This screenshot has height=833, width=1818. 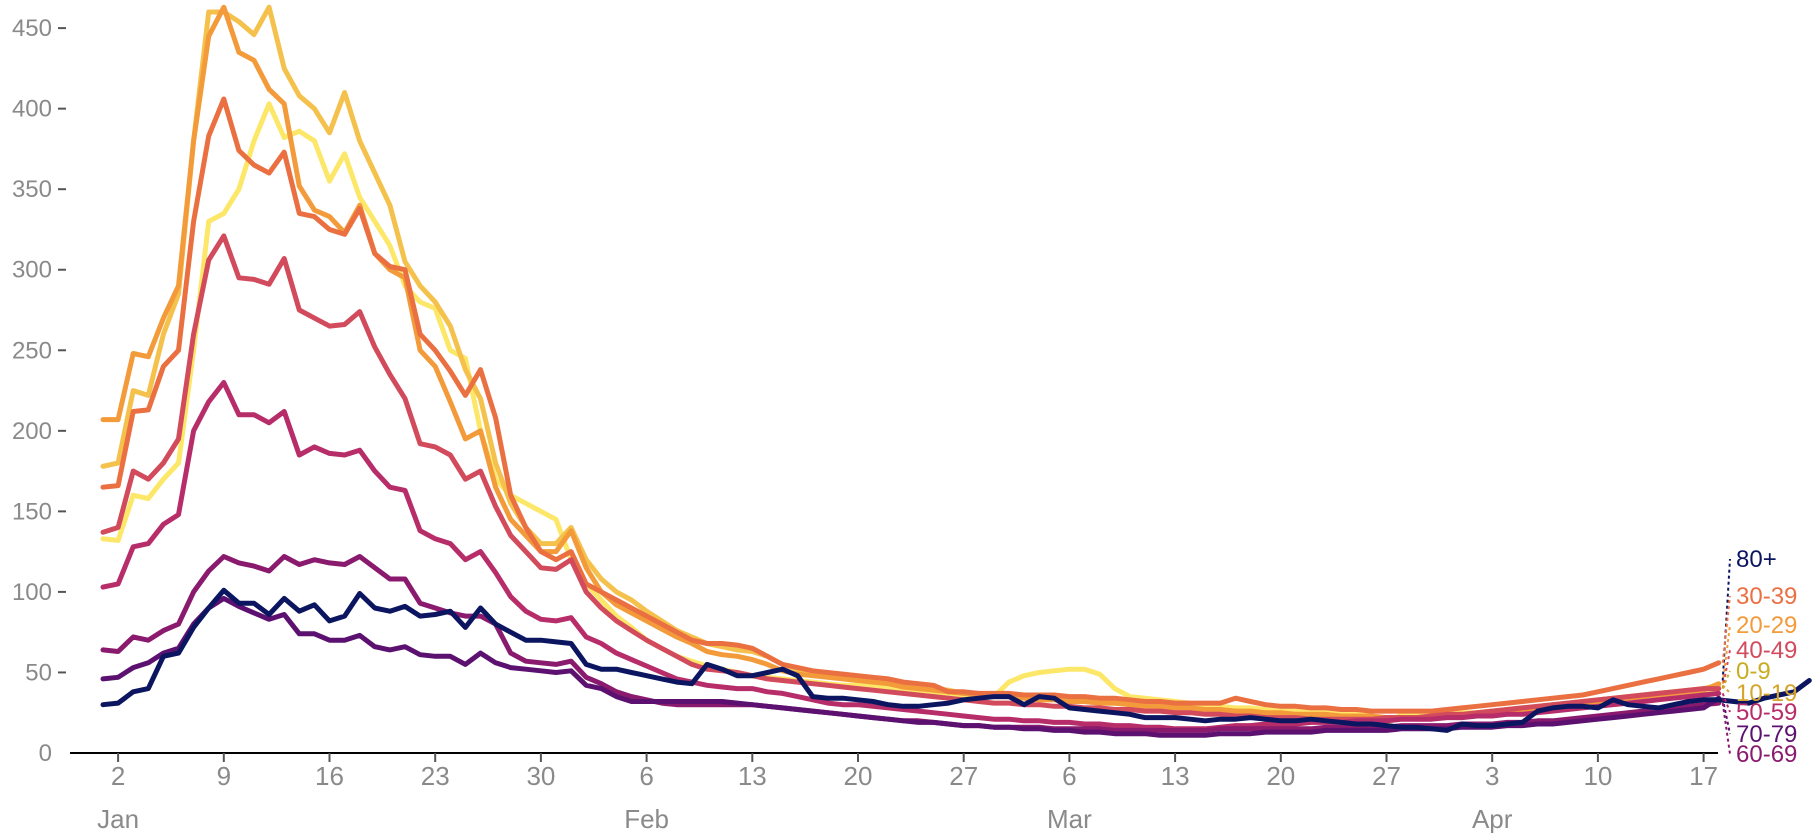 I want to click on x-tick-label: 10, so click(x=1597, y=776).